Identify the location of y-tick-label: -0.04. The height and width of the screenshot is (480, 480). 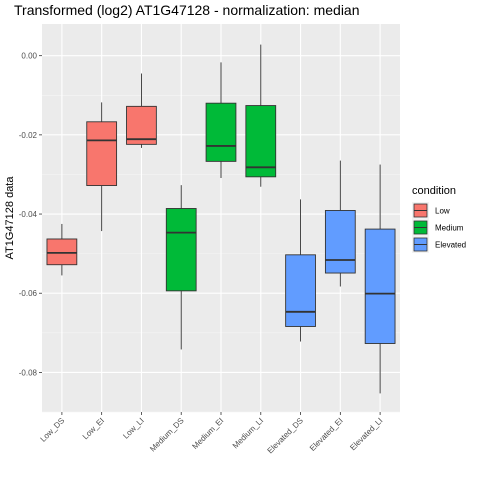
(28, 214).